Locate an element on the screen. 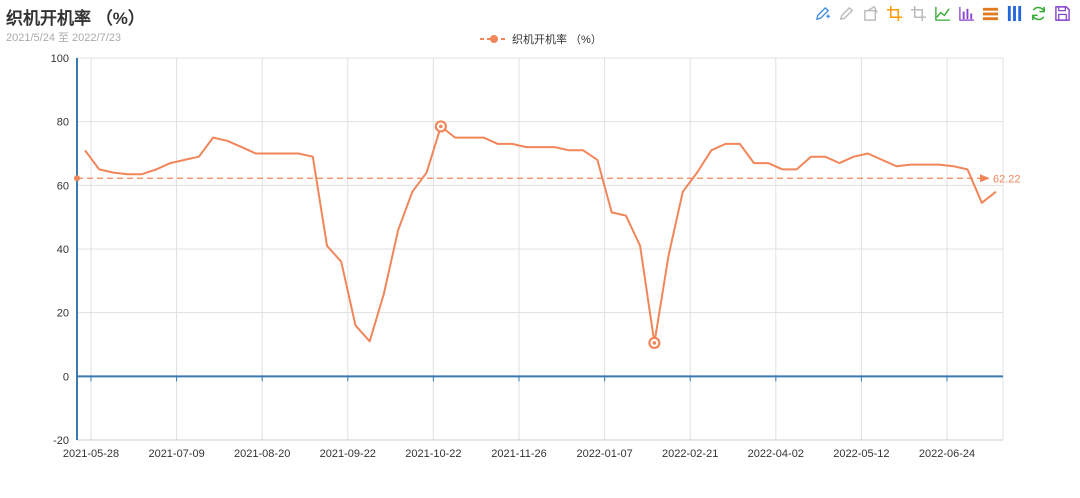  average-markline: 62.22 is located at coordinates (547, 179).